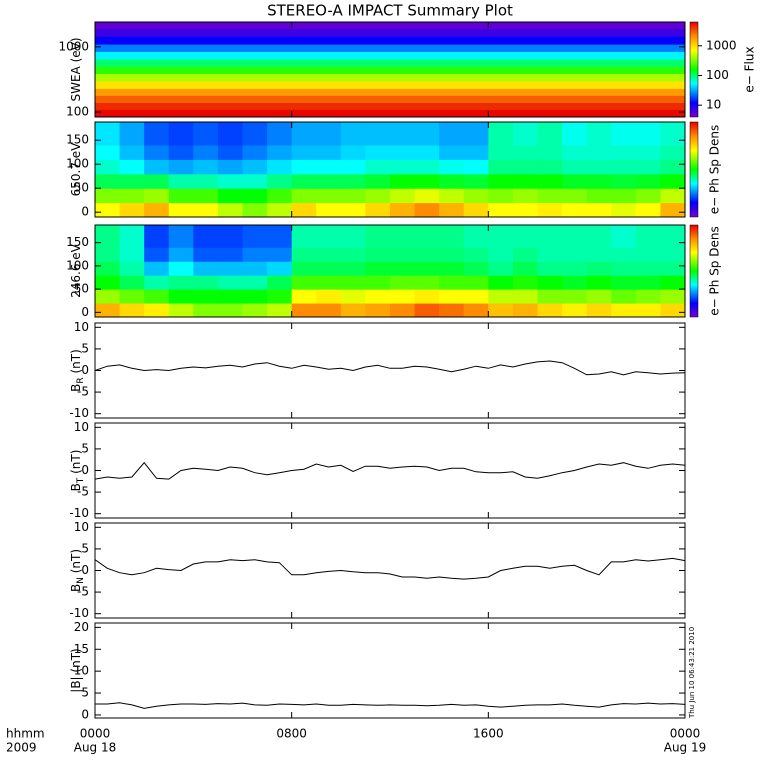 This screenshot has height=780, width=780. What do you see at coordinates (76, 69) in the screenshot?
I see `y-axis-label: SWEA (eV)` at bounding box center [76, 69].